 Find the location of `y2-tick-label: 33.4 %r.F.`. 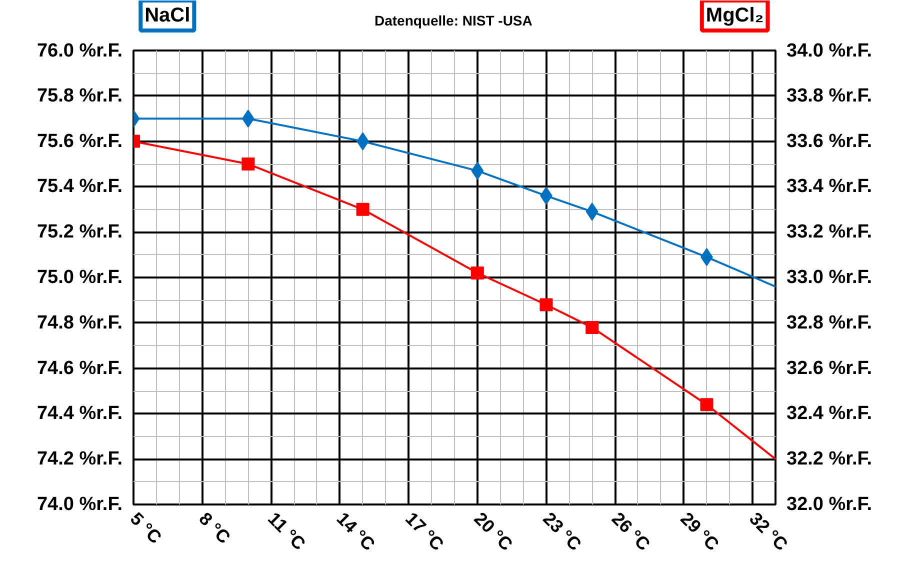

y2-tick-label: 33.4 %r.F. is located at coordinates (829, 187).